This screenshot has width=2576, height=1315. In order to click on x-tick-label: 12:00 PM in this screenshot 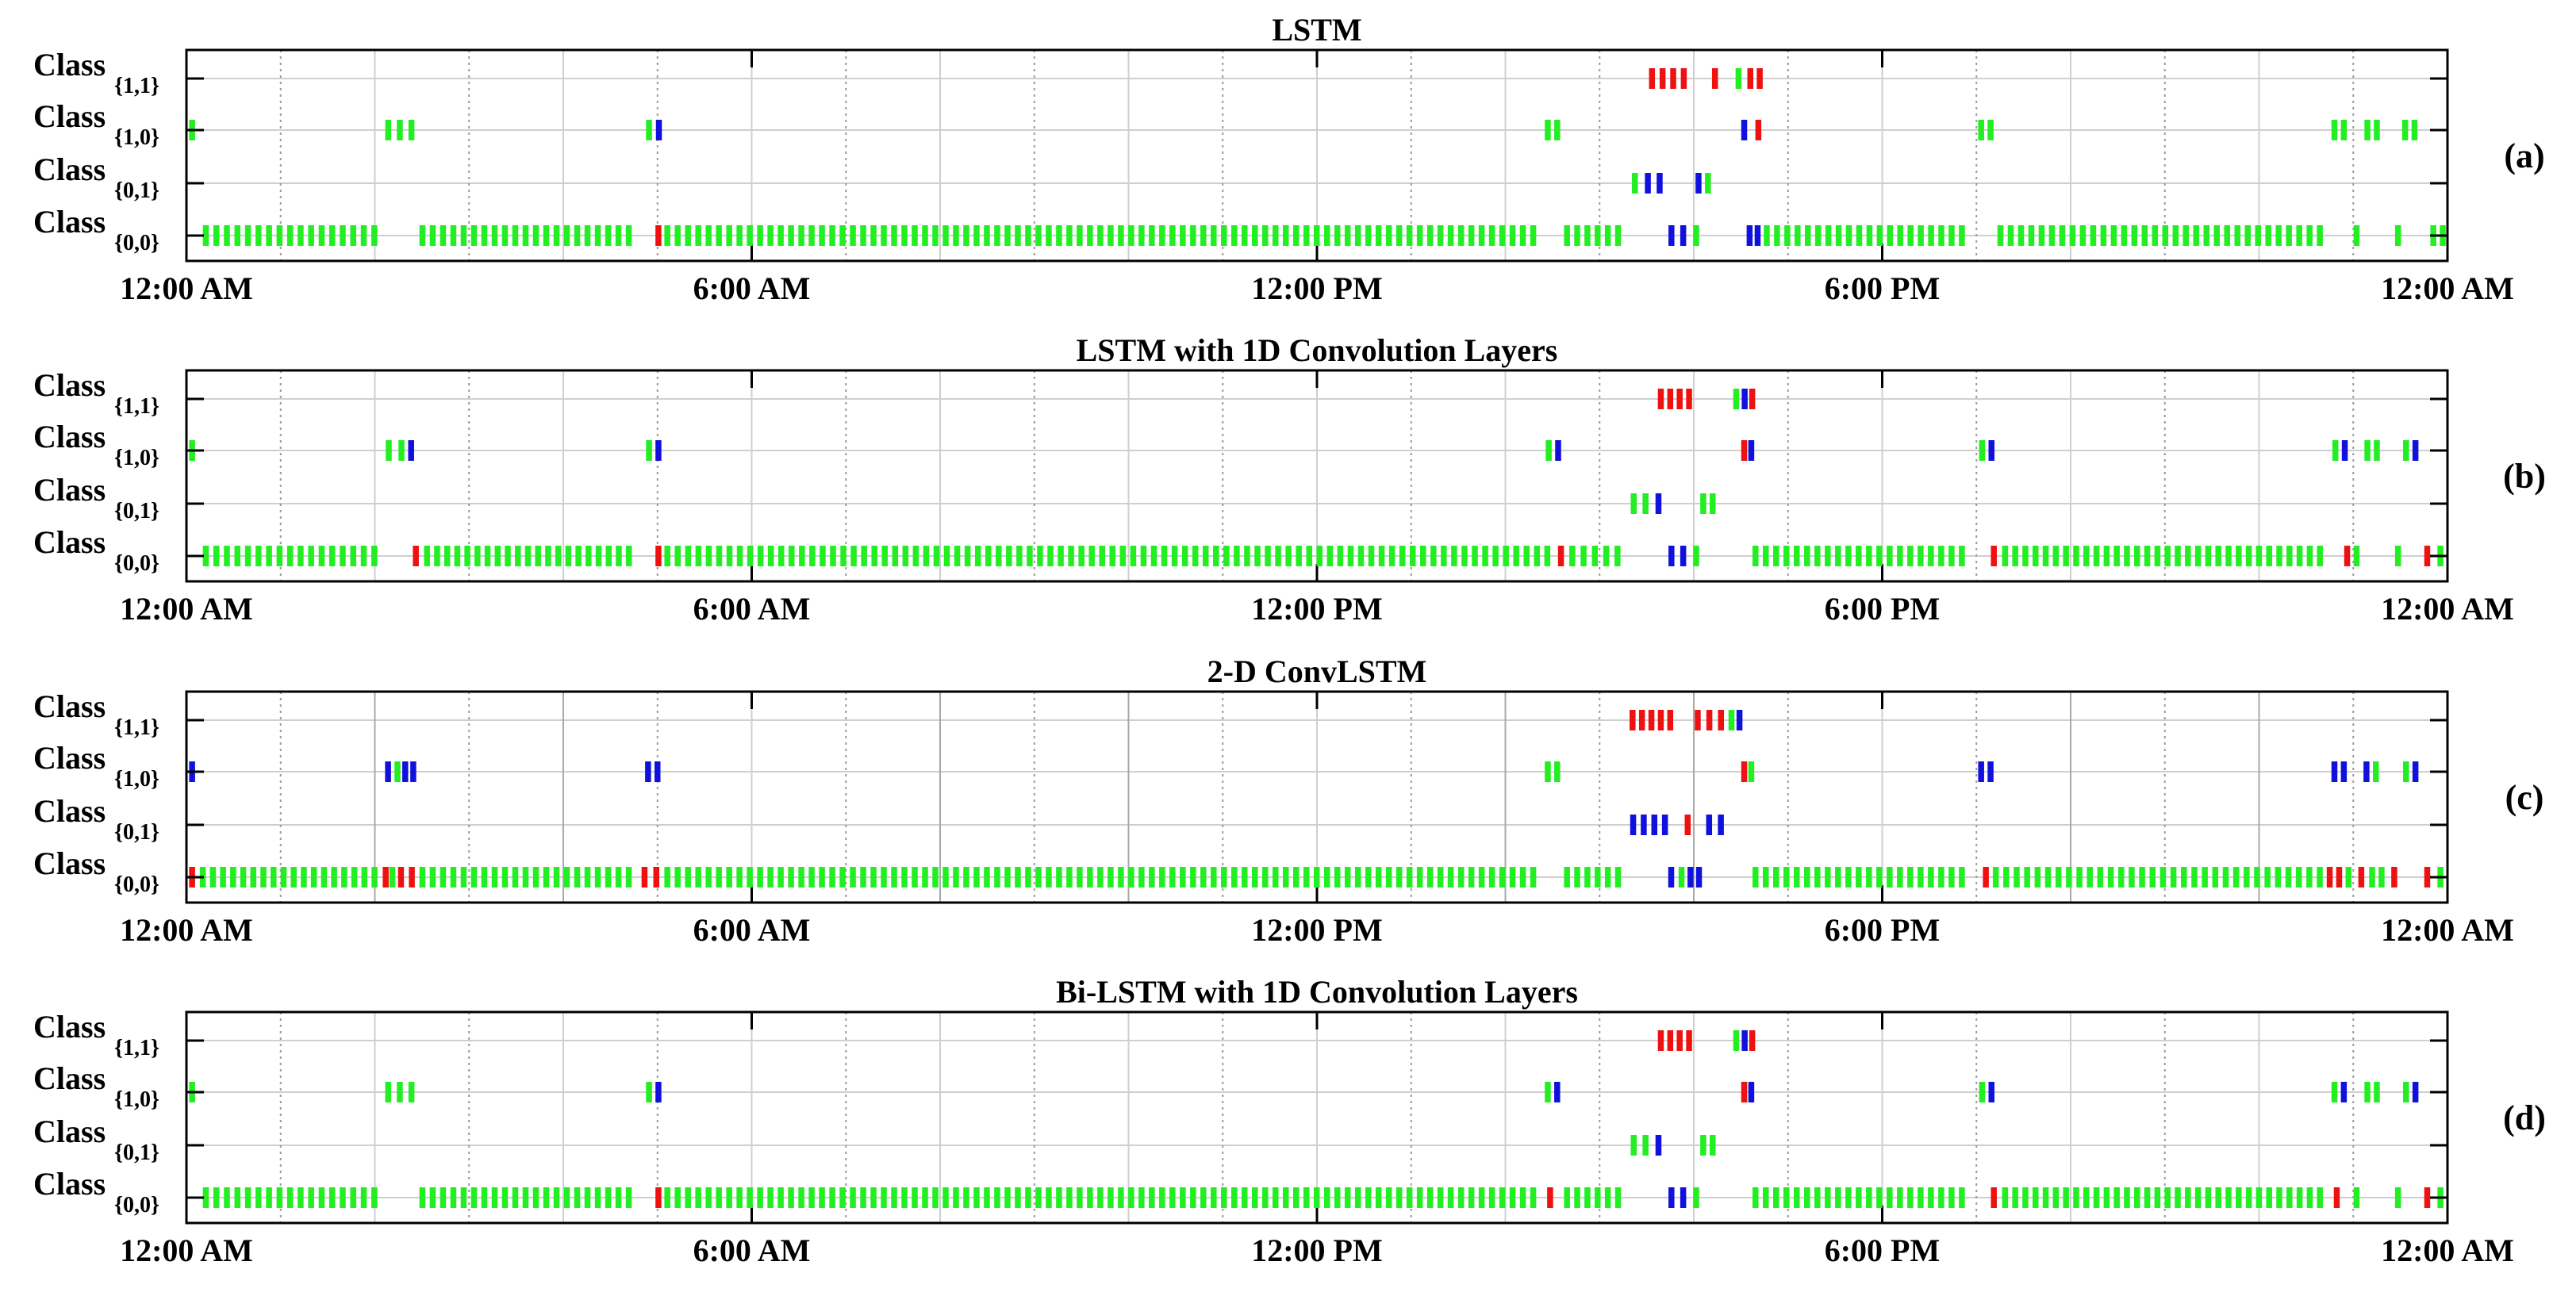, I will do `click(1317, 930)`.